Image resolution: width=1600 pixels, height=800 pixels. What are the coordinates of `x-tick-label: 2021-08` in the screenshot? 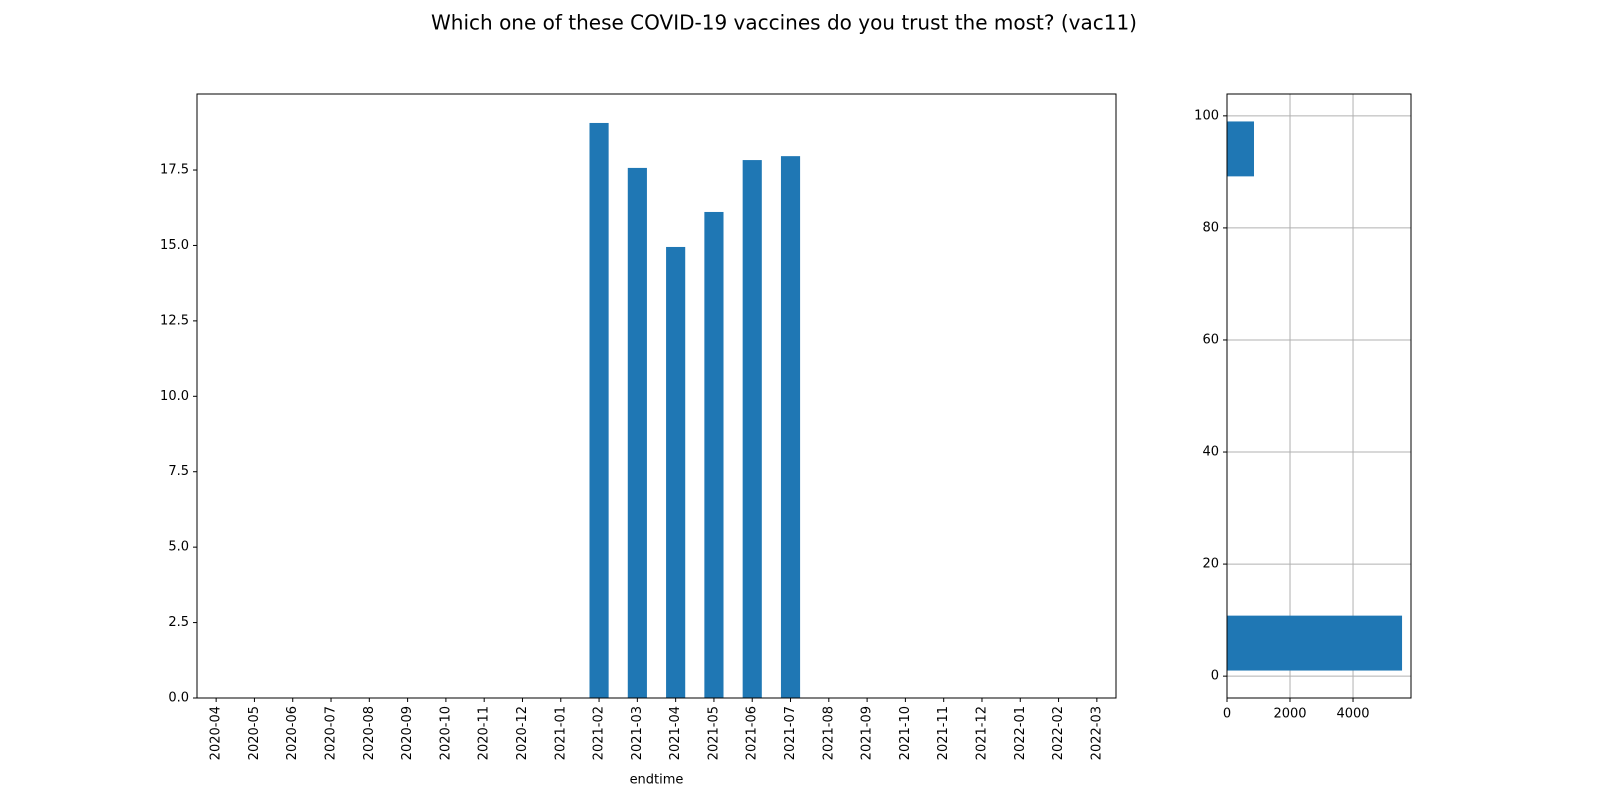 It's located at (828, 733).